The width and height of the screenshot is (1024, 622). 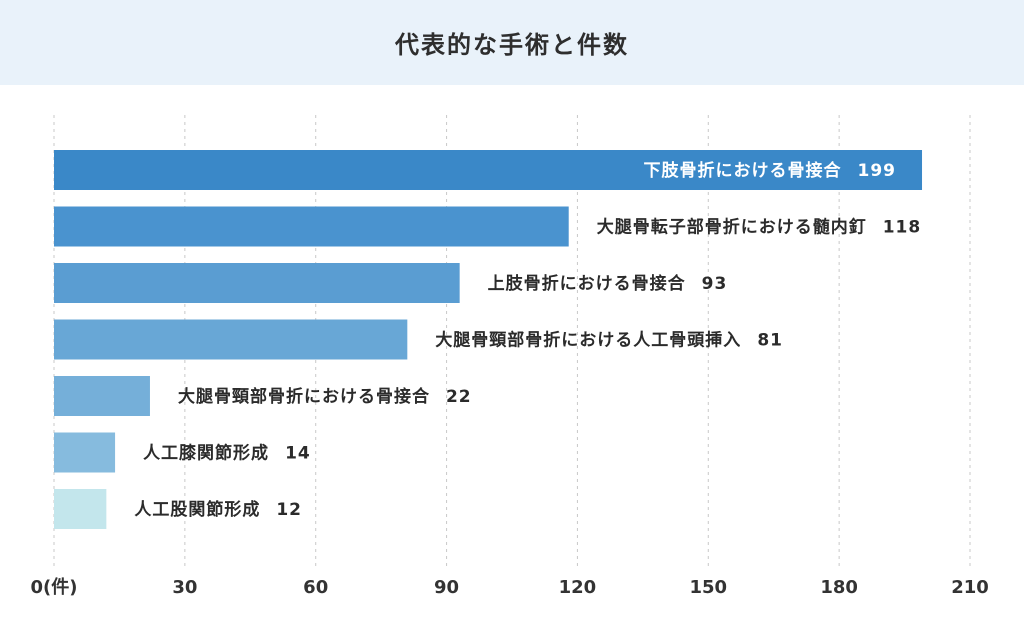 I want to click on bar-label: 人工膝関節形成 14, so click(x=227, y=453).